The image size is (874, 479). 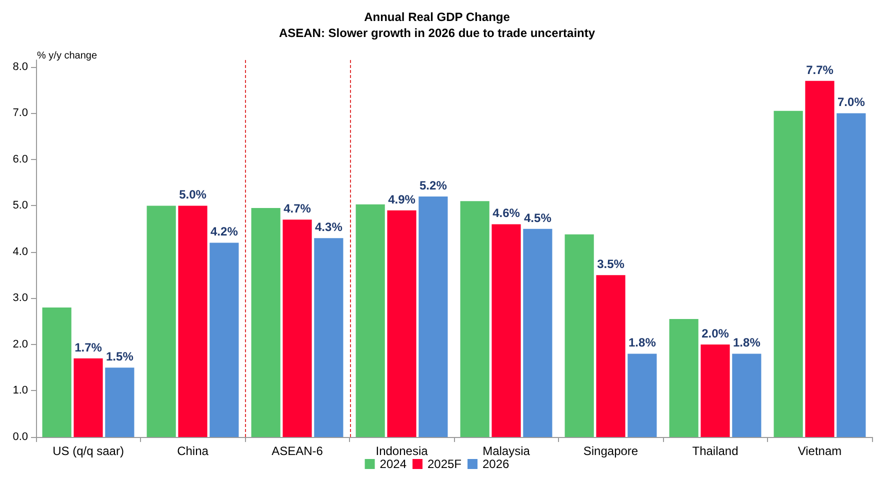 I want to click on x-tick-label: Singapore, so click(x=610, y=451).